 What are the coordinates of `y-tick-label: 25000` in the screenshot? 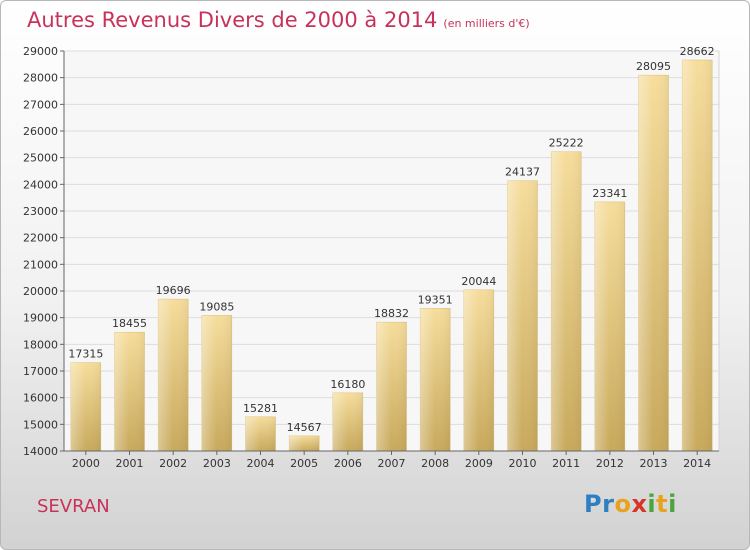 It's located at (40, 158).